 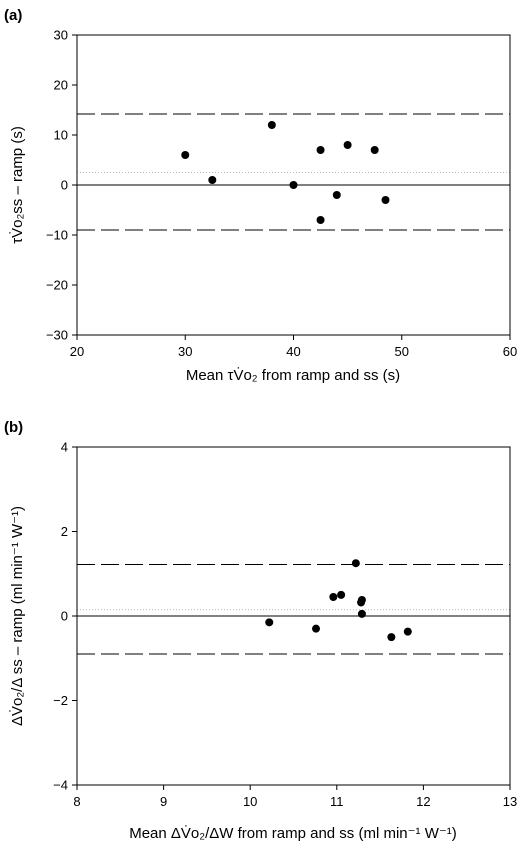 I want to click on x-tick-label: 50, so click(x=402, y=351).